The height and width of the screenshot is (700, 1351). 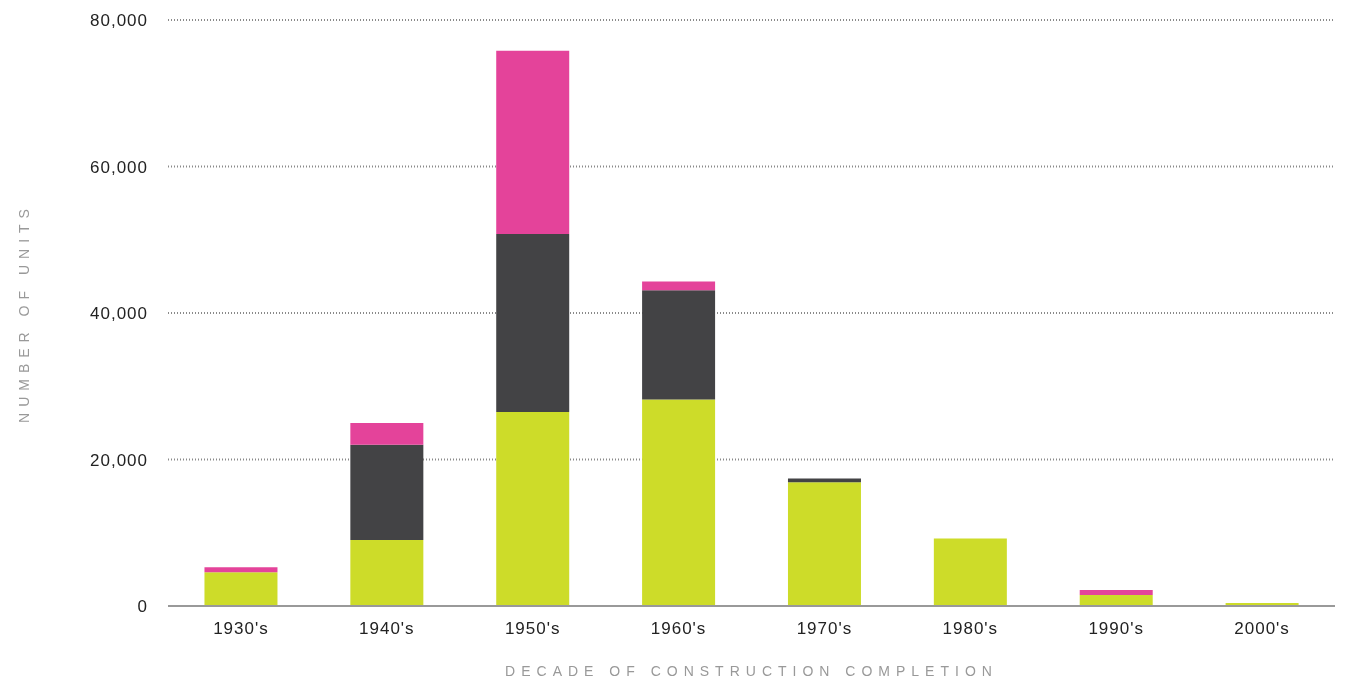 I want to click on x-tick-label: 1950's, so click(x=532, y=629).